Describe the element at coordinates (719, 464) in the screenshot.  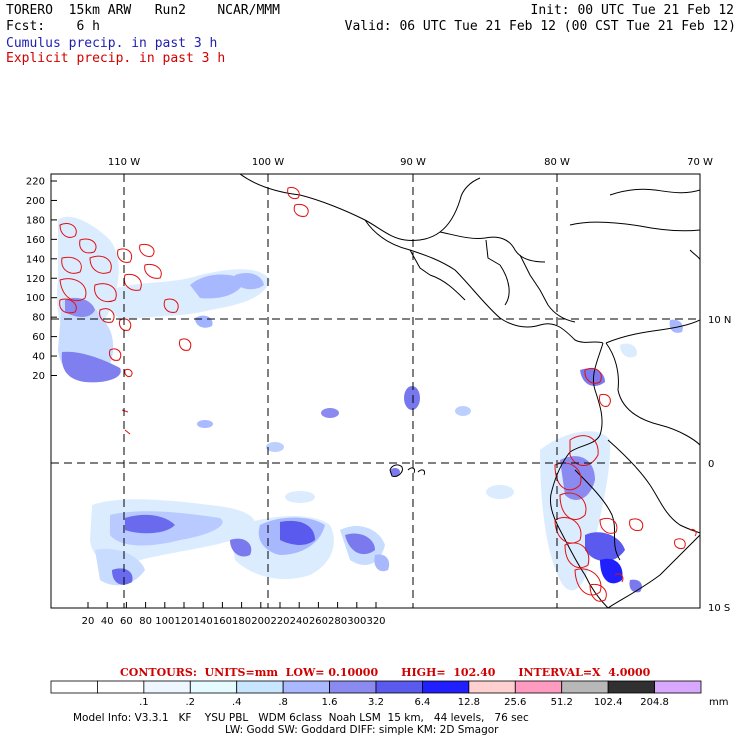
I see `latitude-labels: 10 N 0 10 S` at that location.